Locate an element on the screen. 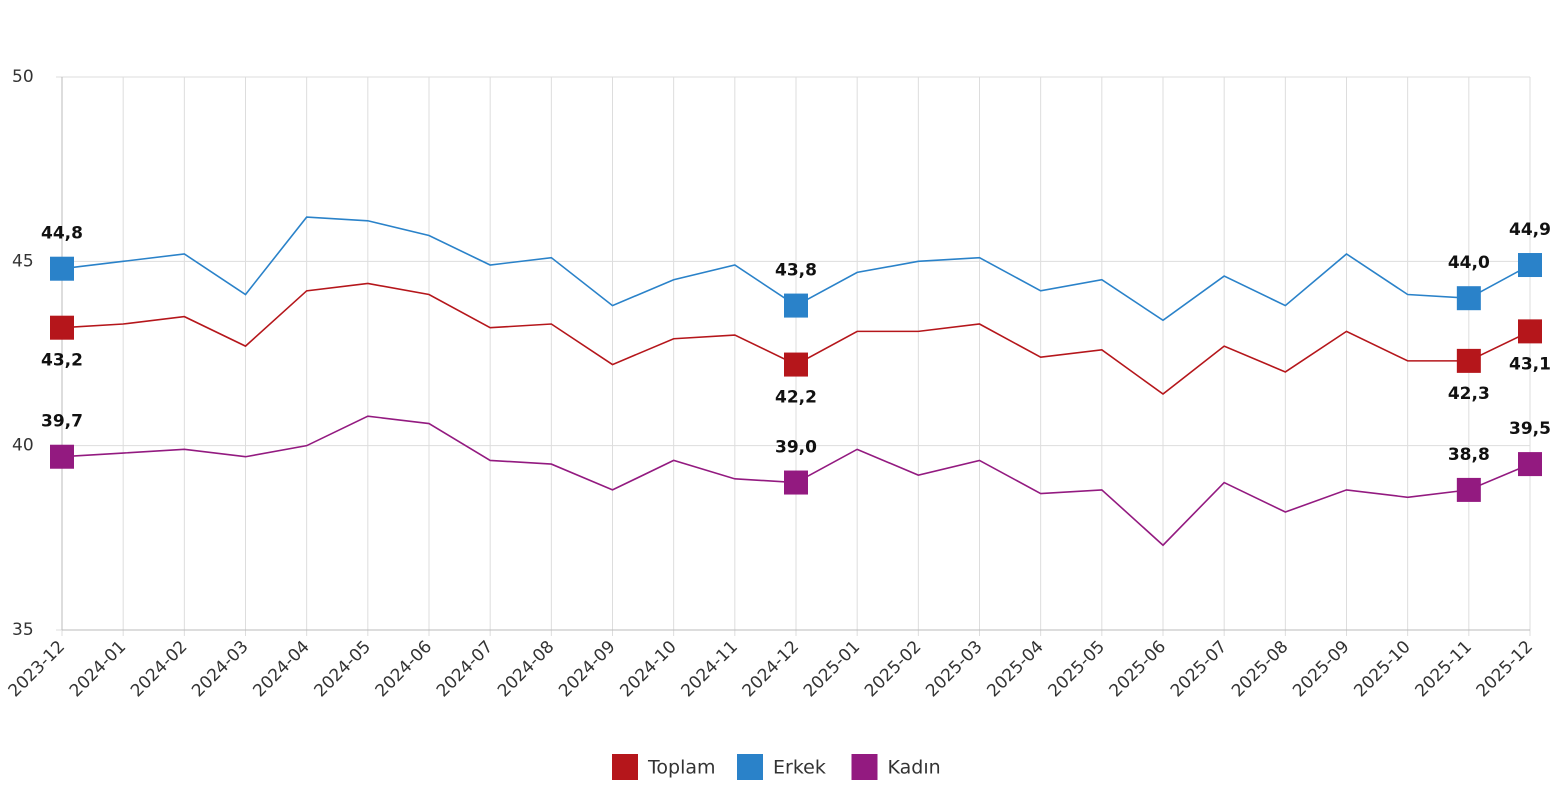 This screenshot has height=800, width=1556. x-tick-label: 2025-07 is located at coordinates (1199, 669).